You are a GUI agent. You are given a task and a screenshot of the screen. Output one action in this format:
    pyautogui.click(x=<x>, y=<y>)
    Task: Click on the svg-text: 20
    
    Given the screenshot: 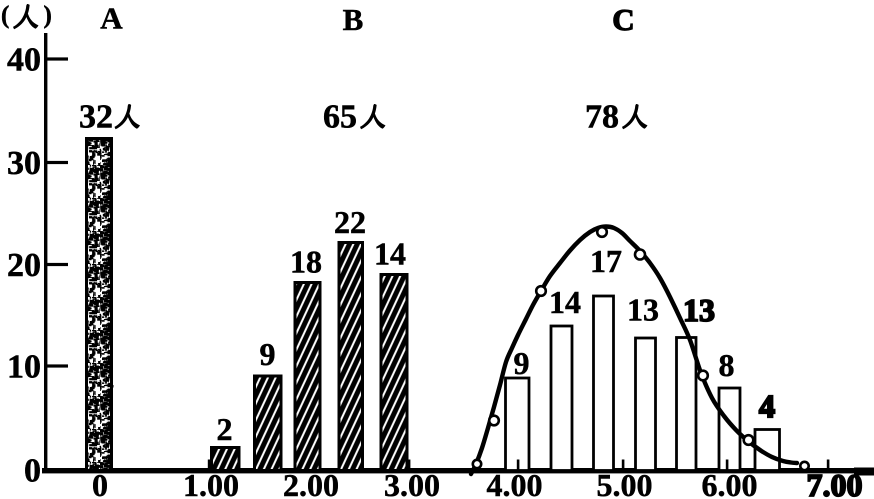 What is the action you would take?
    pyautogui.click(x=24, y=265)
    